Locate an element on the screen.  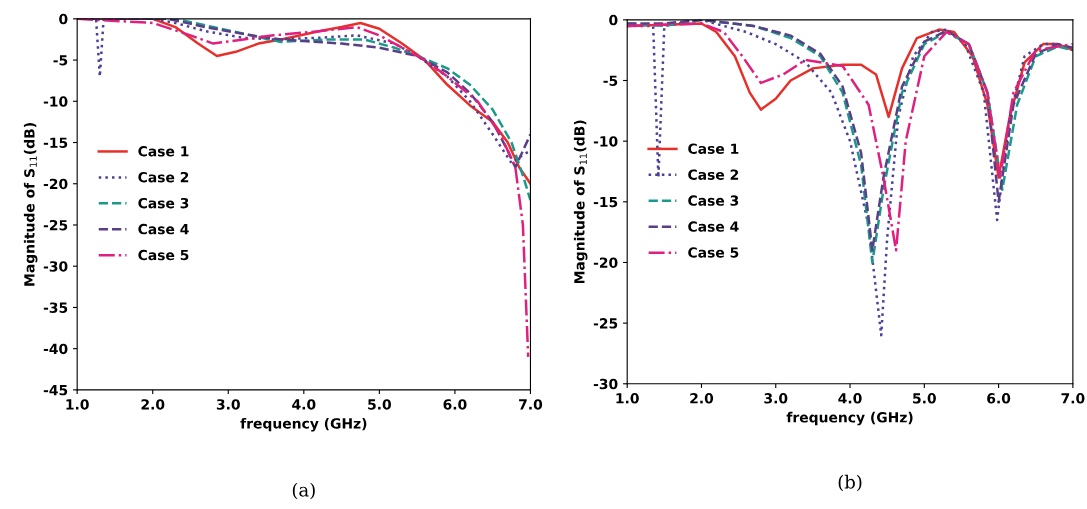
text: (a) is located at coordinates (303, 491).